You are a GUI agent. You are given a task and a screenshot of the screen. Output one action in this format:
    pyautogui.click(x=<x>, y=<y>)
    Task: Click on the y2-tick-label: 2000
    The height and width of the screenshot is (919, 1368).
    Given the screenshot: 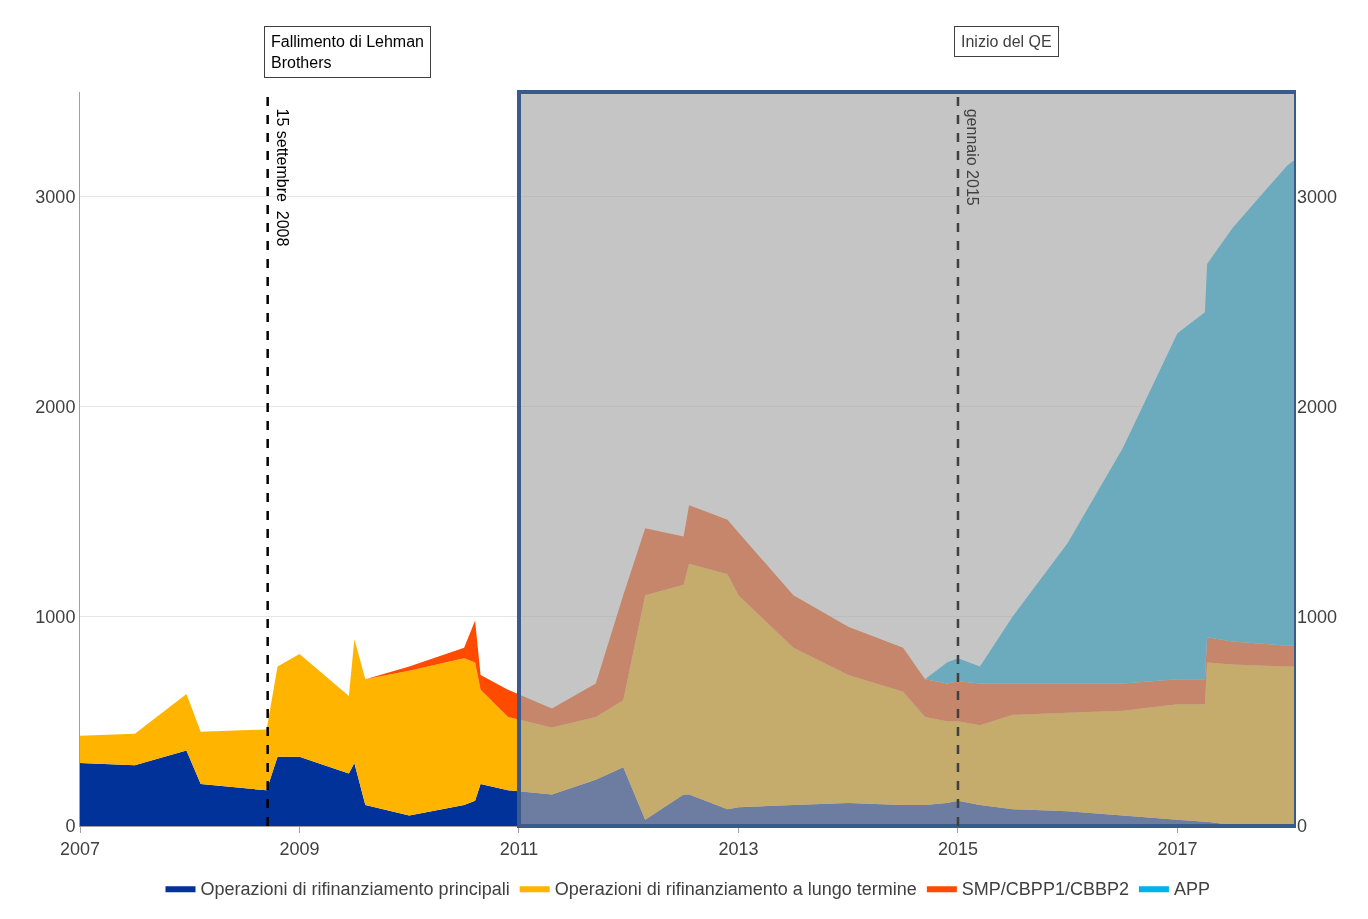 What is the action you would take?
    pyautogui.click(x=1317, y=406)
    